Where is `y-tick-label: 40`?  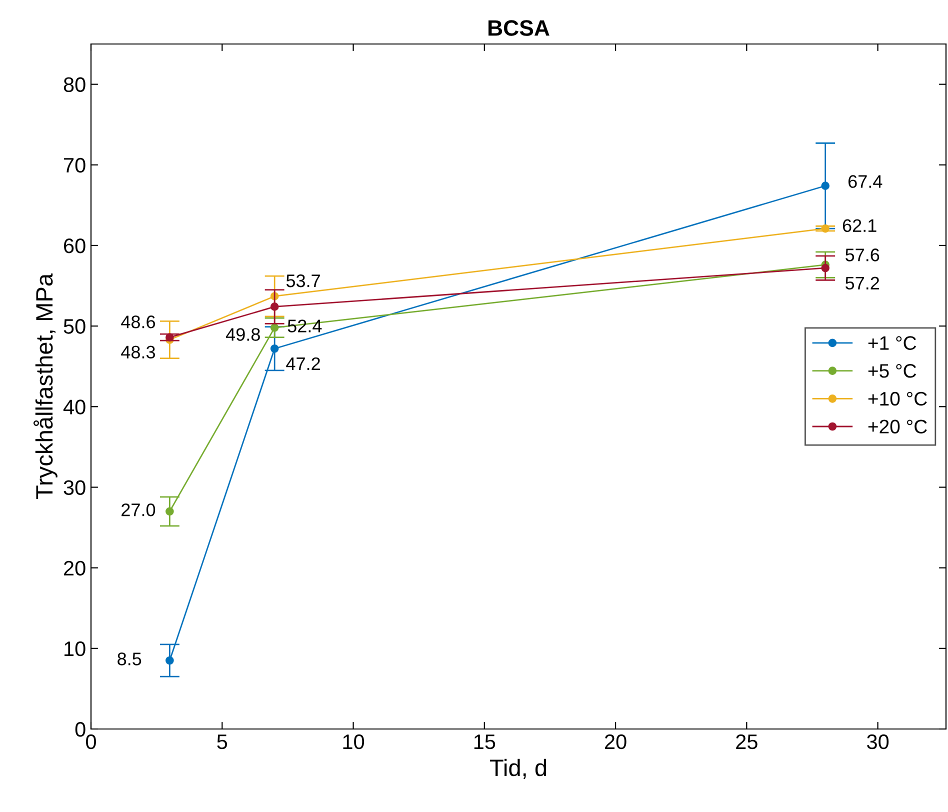 y-tick-label: 40 is located at coordinates (74, 407).